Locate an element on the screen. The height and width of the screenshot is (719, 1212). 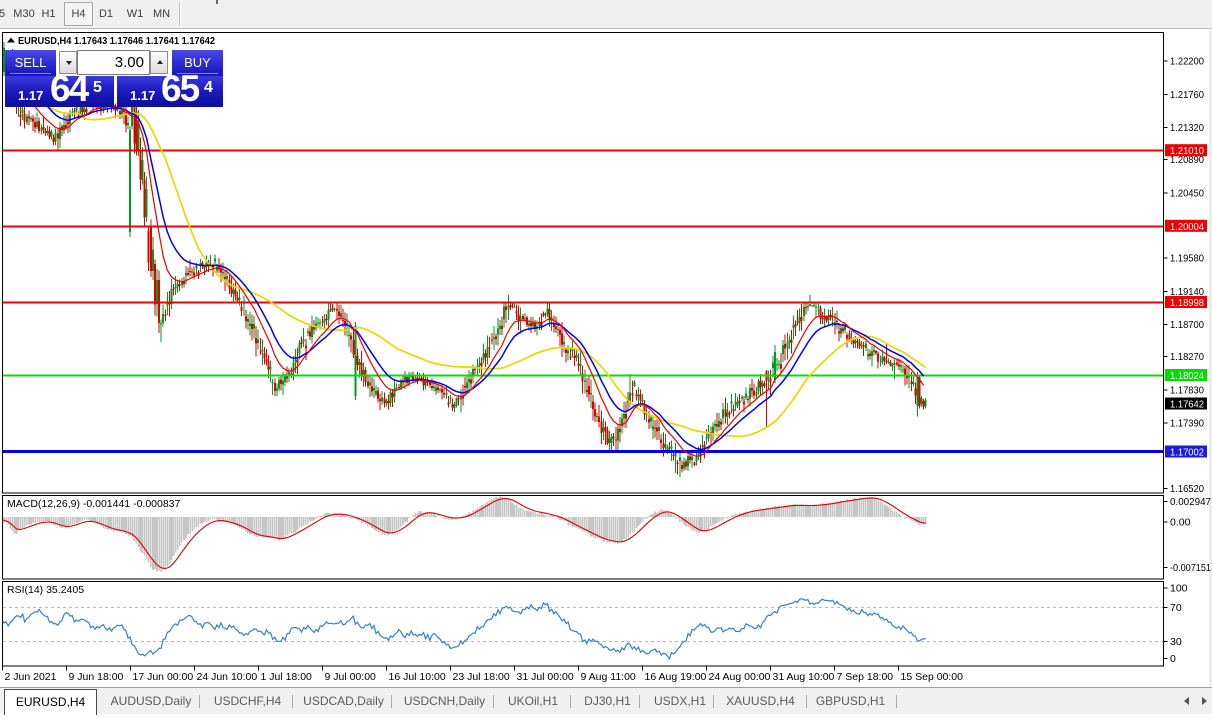
svg-text: 1.21760 is located at coordinates (1187, 95).